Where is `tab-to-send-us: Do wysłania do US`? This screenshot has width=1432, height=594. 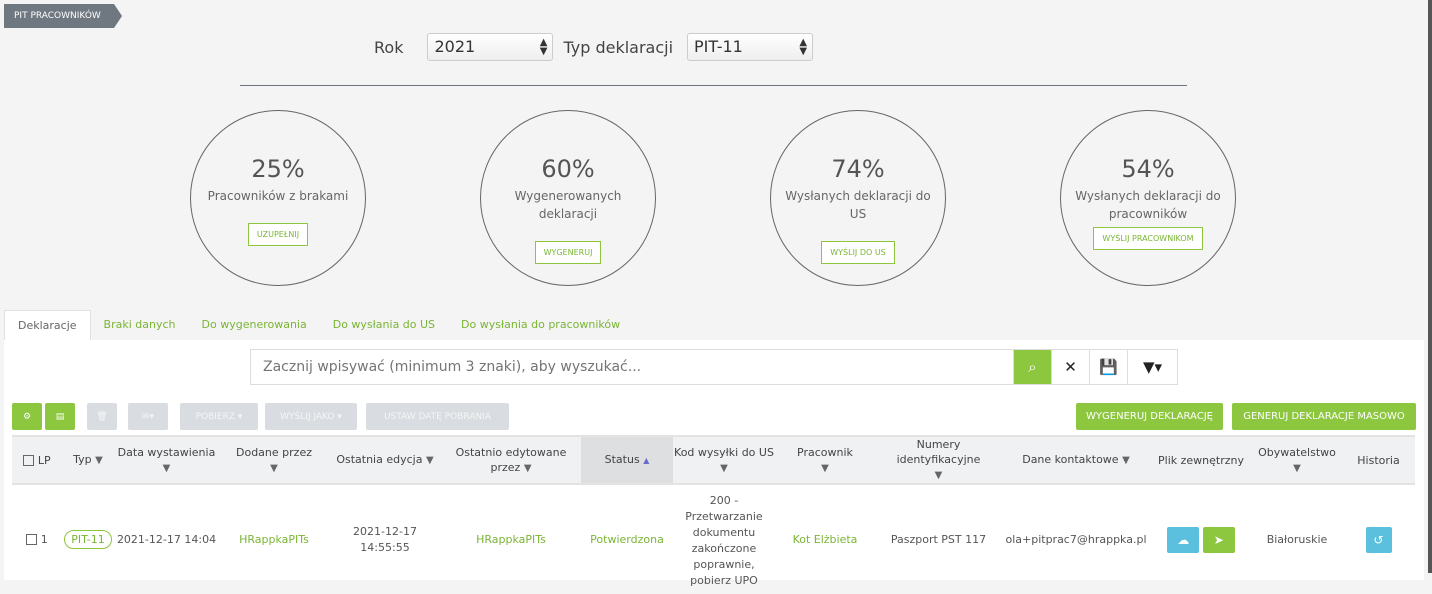 tab-to-send-us: Do wysłania do US is located at coordinates (384, 324).